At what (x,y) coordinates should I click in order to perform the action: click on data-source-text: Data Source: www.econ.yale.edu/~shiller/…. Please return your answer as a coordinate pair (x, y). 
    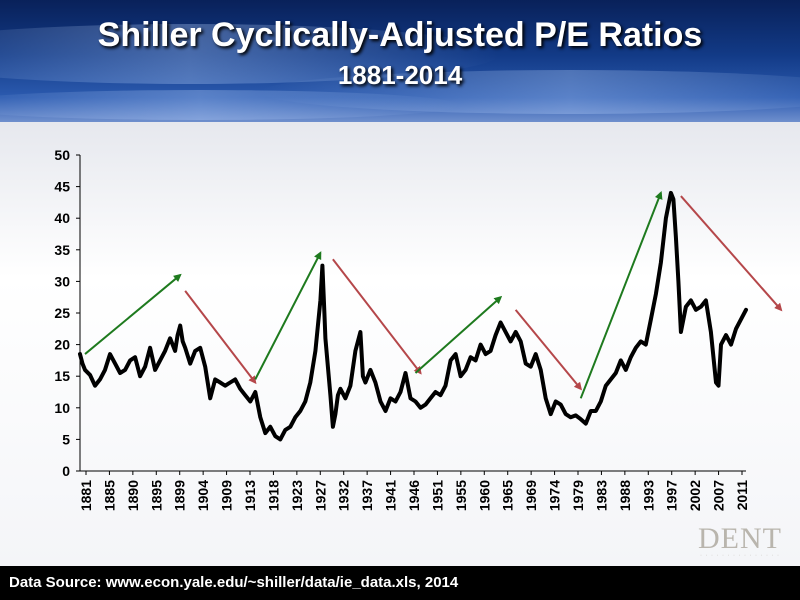
    Looking at the image, I should click on (234, 582).